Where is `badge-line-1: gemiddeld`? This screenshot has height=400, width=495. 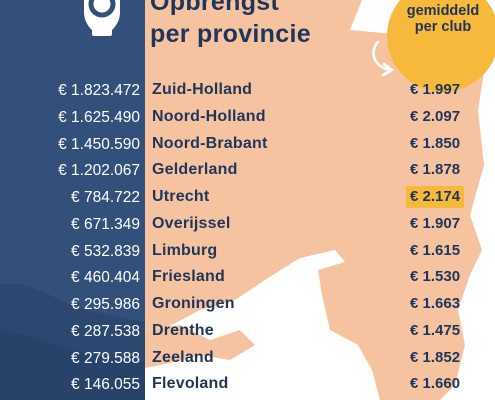 badge-line-1: gemiddeld is located at coordinates (443, 11).